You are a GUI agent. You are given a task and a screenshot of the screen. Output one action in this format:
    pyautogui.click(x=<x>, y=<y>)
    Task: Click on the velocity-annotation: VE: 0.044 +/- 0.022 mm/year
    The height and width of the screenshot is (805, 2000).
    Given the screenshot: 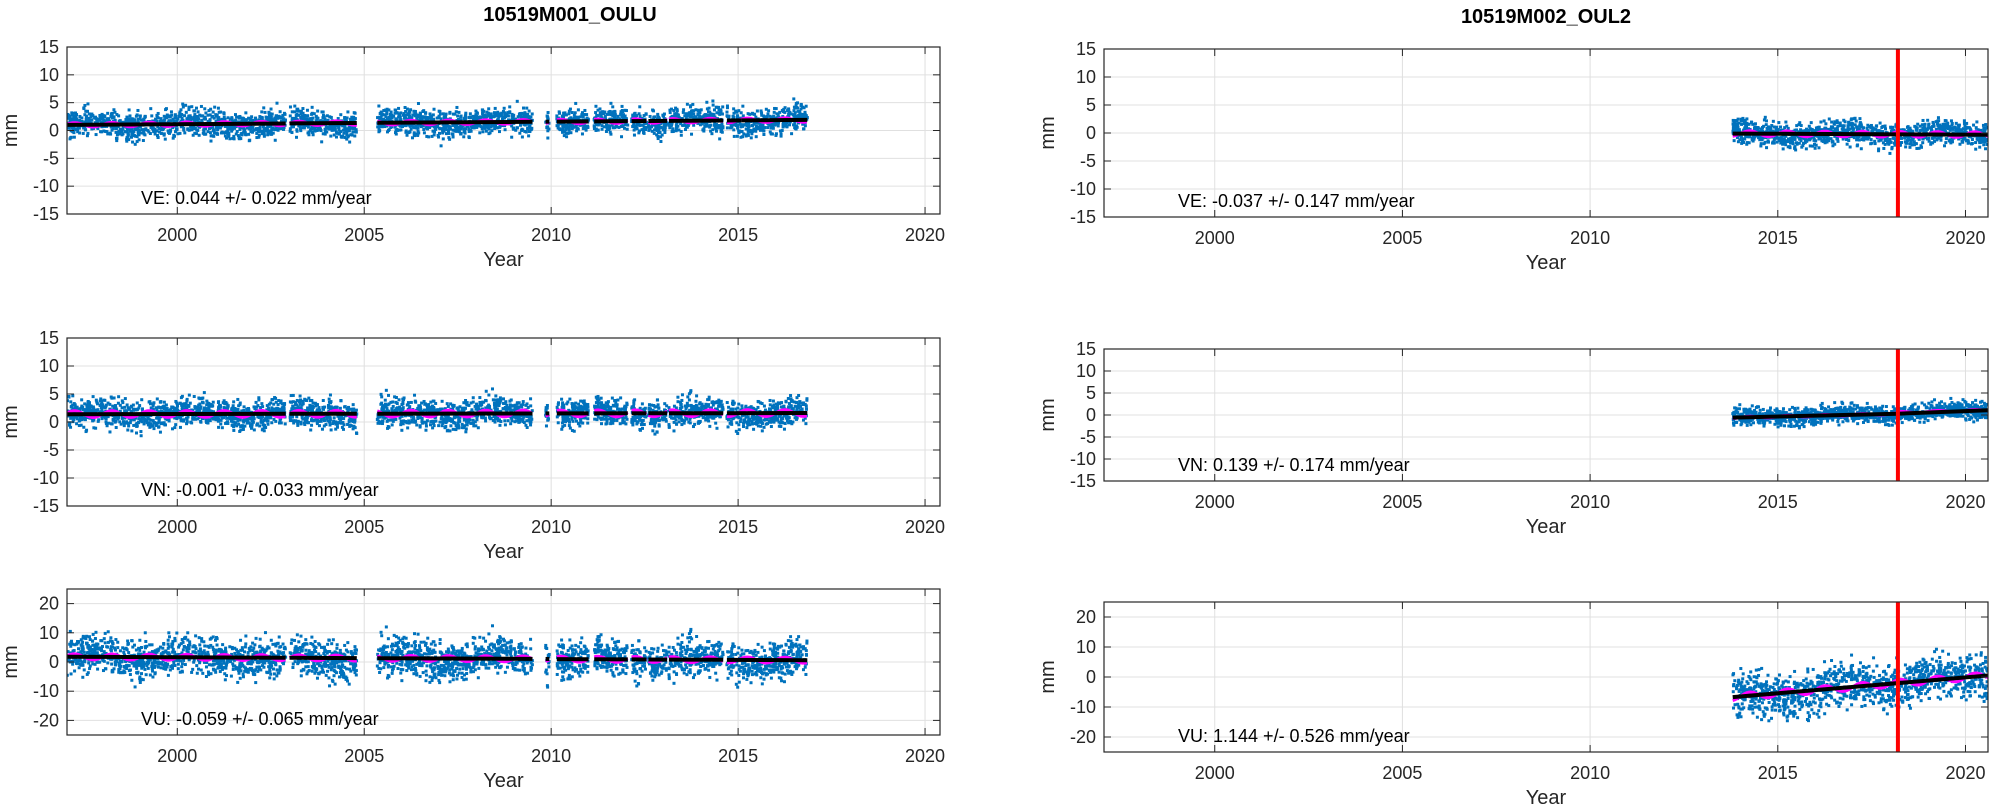 What is the action you would take?
    pyautogui.click(x=256, y=198)
    